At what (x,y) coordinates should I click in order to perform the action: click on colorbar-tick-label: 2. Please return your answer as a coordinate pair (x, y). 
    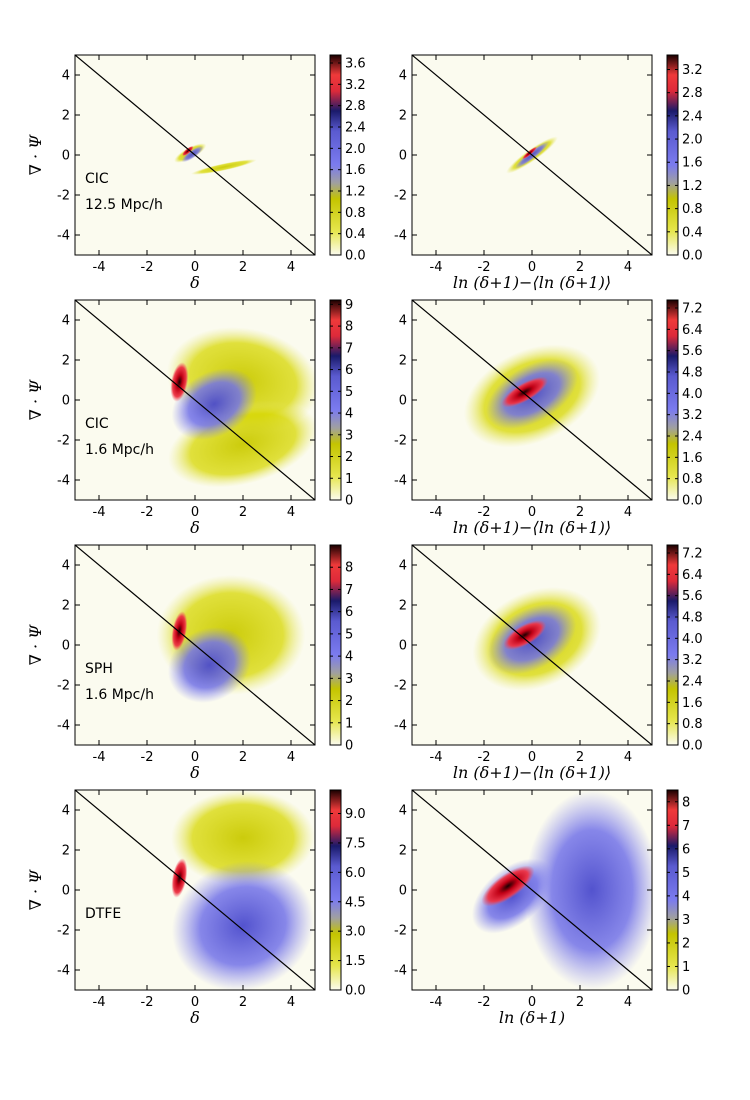
    Looking at the image, I should click on (686, 943).